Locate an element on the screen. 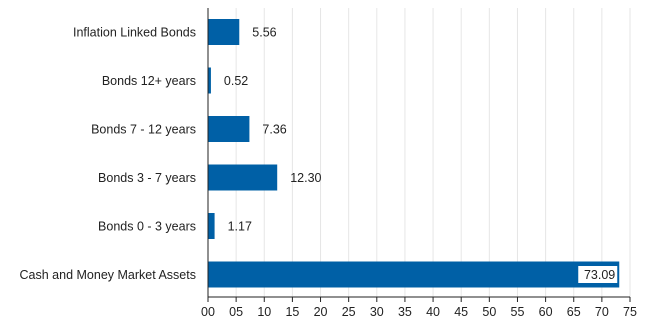 This screenshot has height=321, width=646. data-label-5: 73.09 is located at coordinates (599, 275).